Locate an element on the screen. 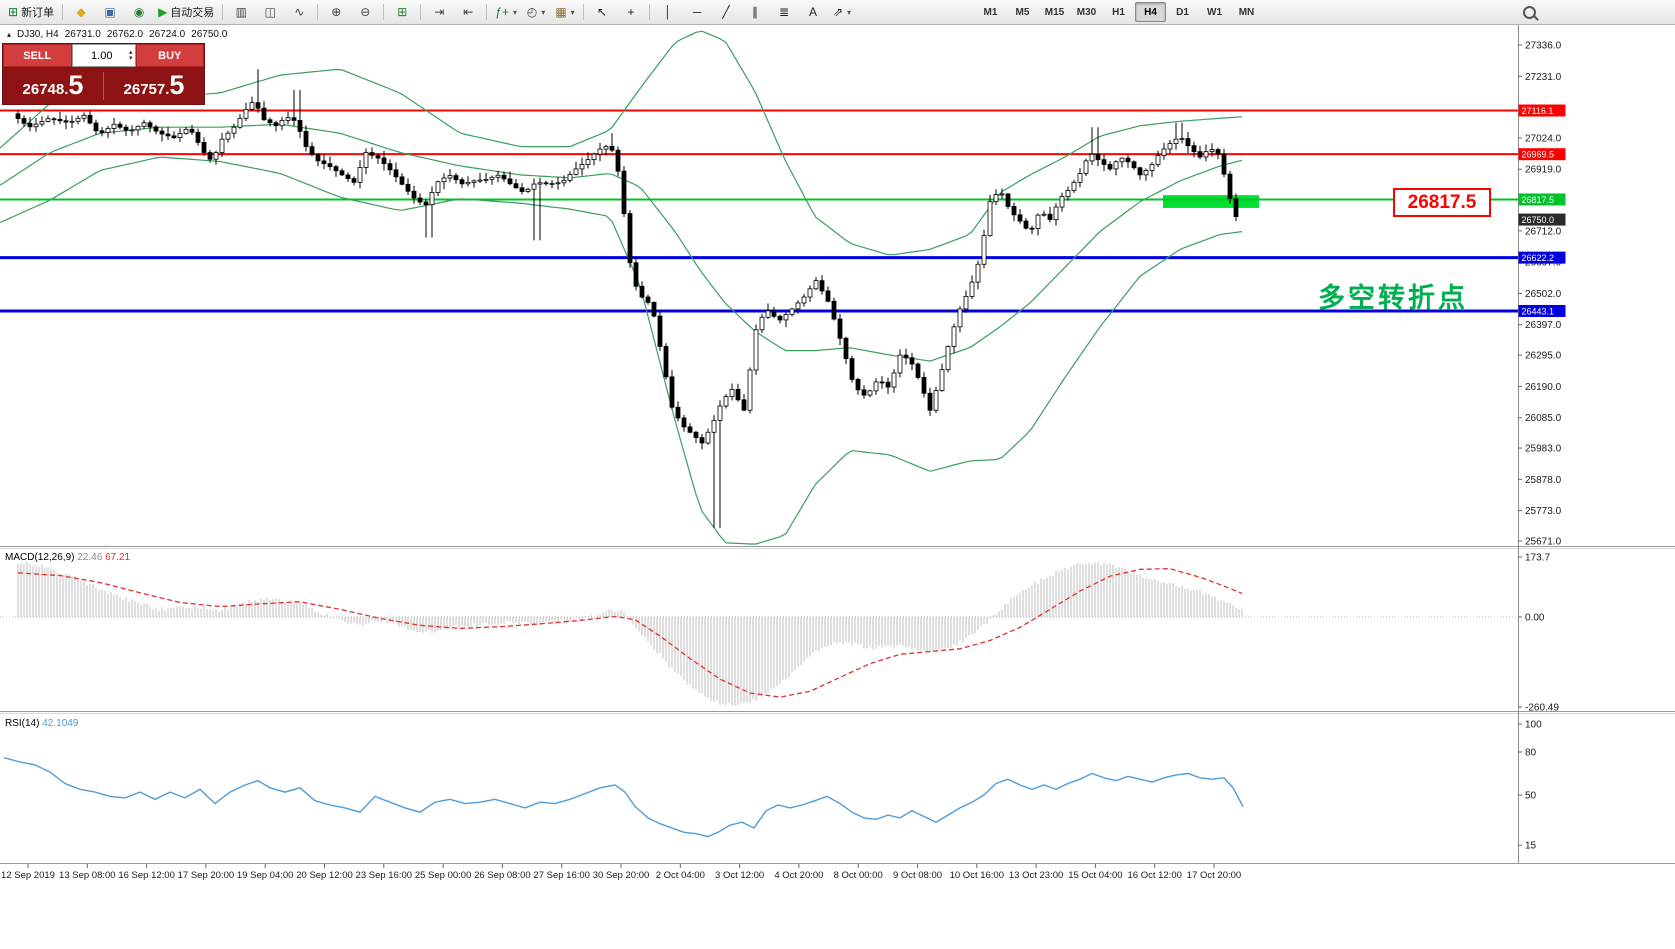 The height and width of the screenshot is (949, 1675). price-axis-label: 26190.0 is located at coordinates (1543, 387).